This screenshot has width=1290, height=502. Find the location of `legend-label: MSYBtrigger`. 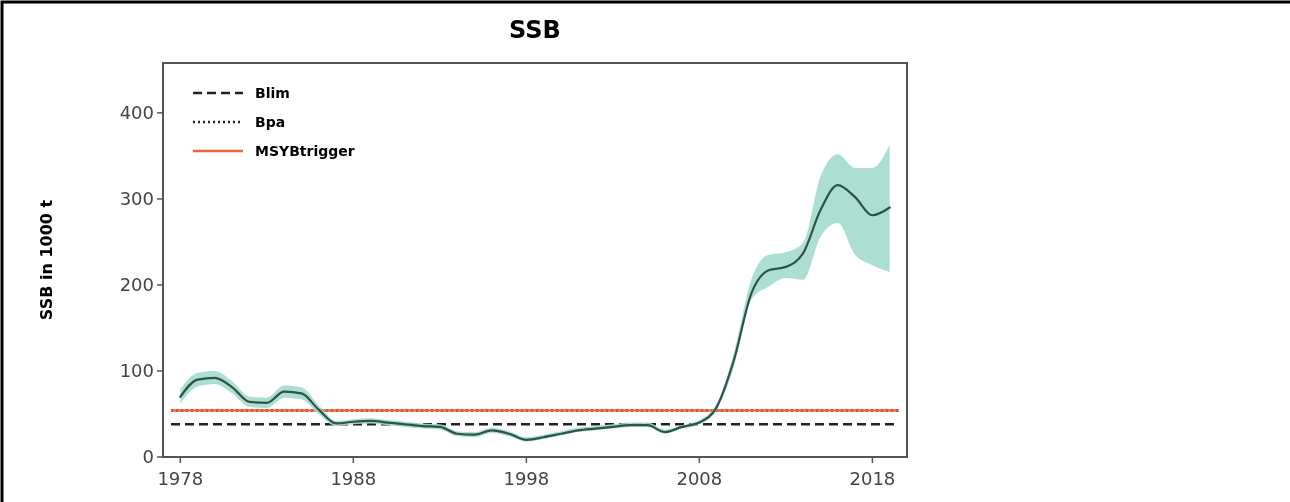

legend-label: MSYBtrigger is located at coordinates (305, 150).